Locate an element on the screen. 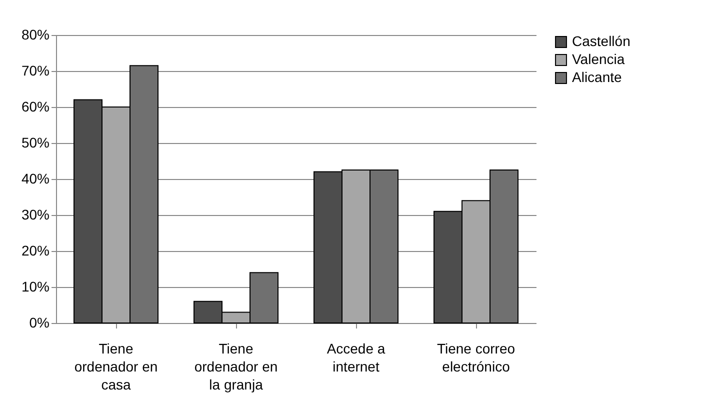 The width and height of the screenshot is (728, 416). y-tick-label: 70% is located at coordinates (35, 70).